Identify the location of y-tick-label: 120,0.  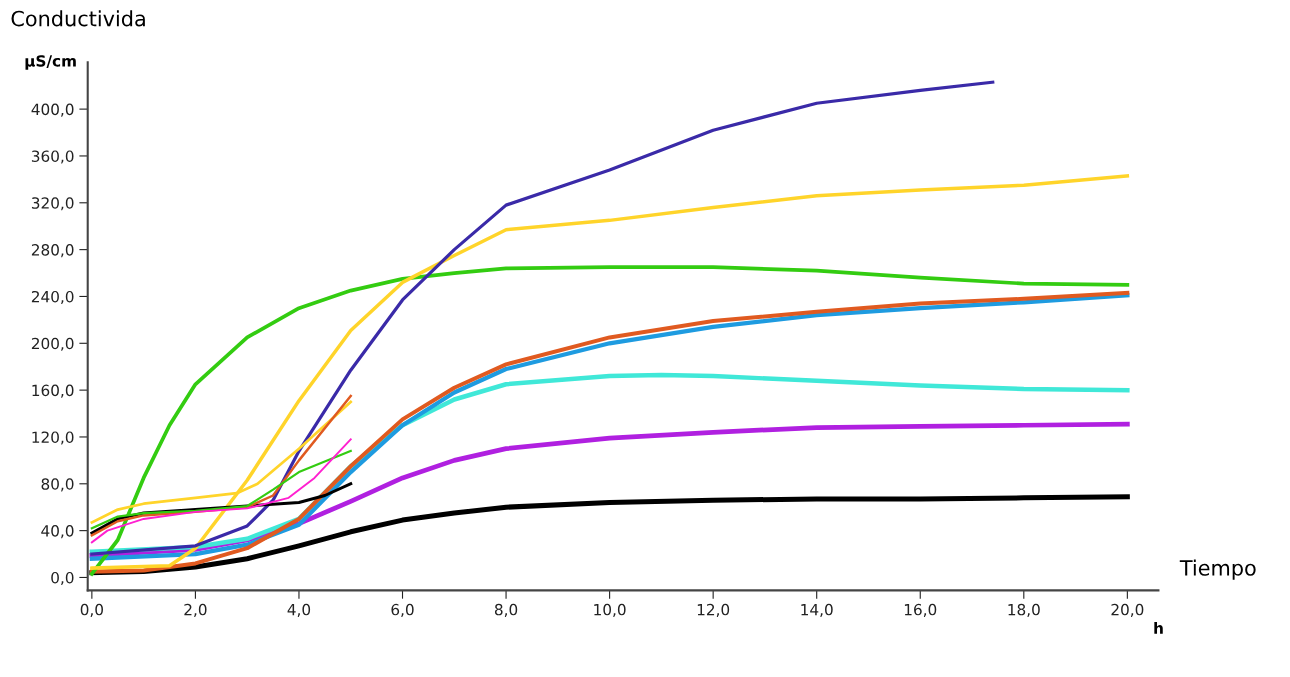
(53, 438).